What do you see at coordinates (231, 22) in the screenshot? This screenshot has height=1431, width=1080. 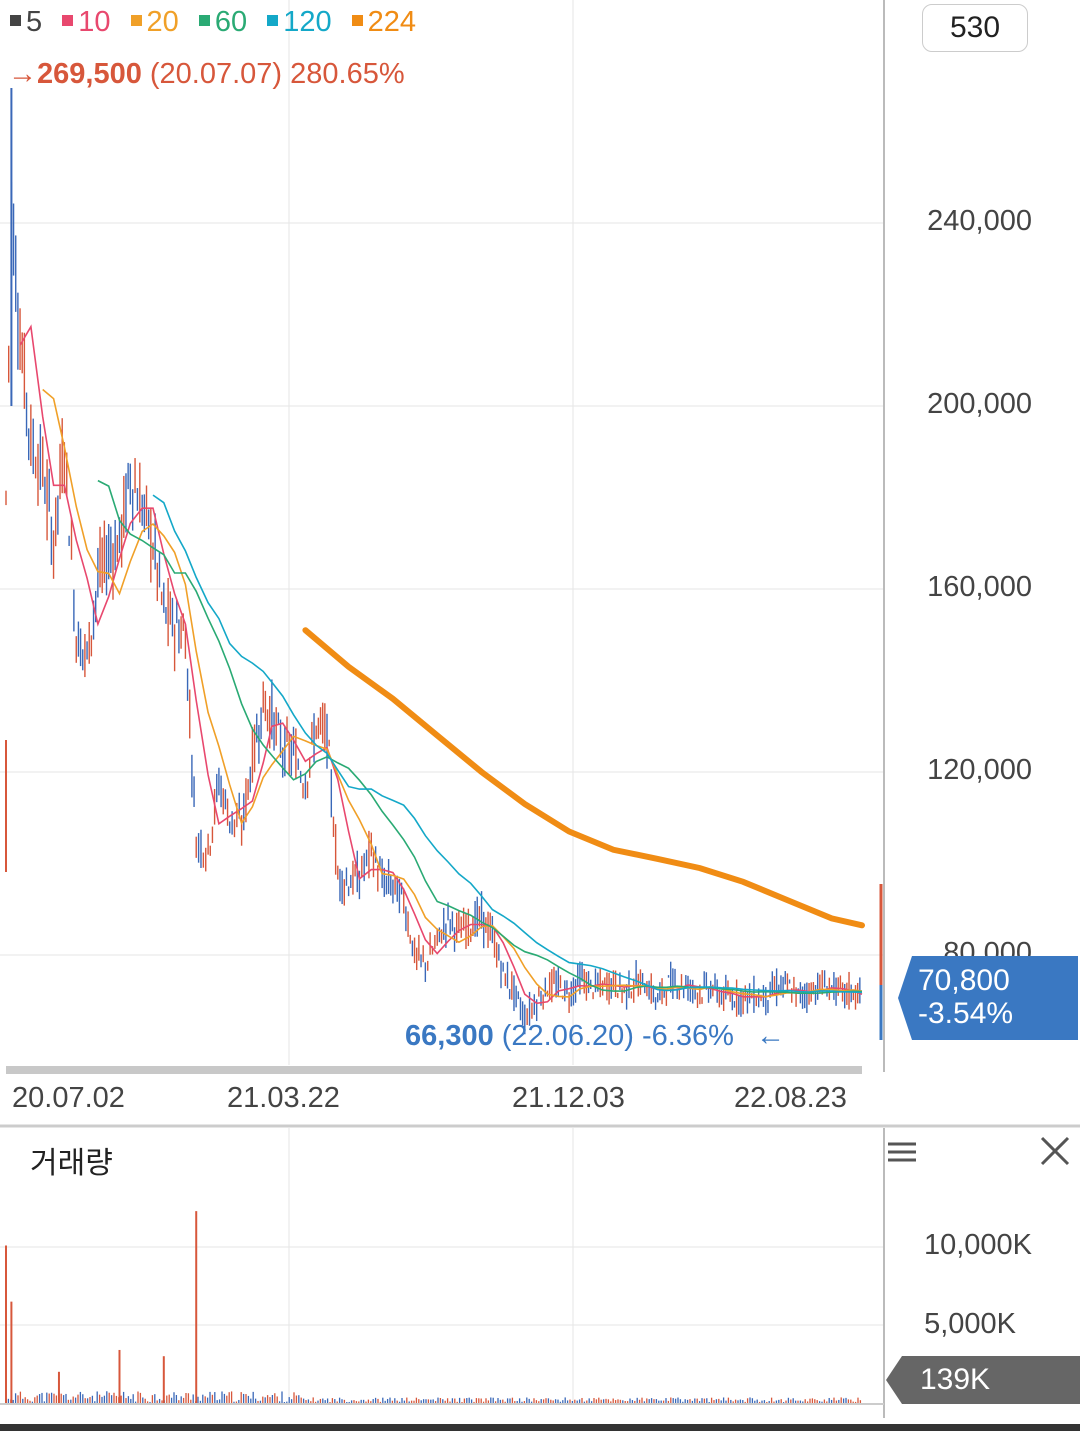 I see `legend-label: 60` at bounding box center [231, 22].